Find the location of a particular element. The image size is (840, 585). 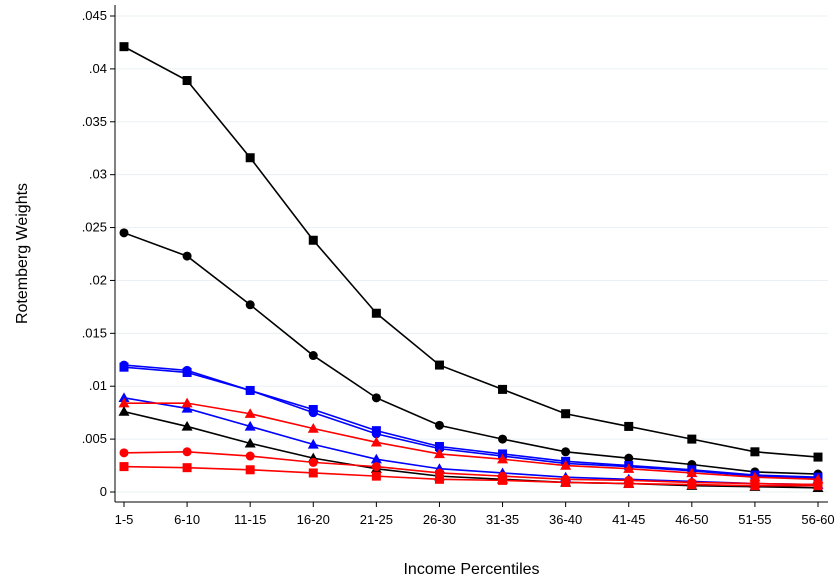

x-tick-label: 46-50 is located at coordinates (691, 519).